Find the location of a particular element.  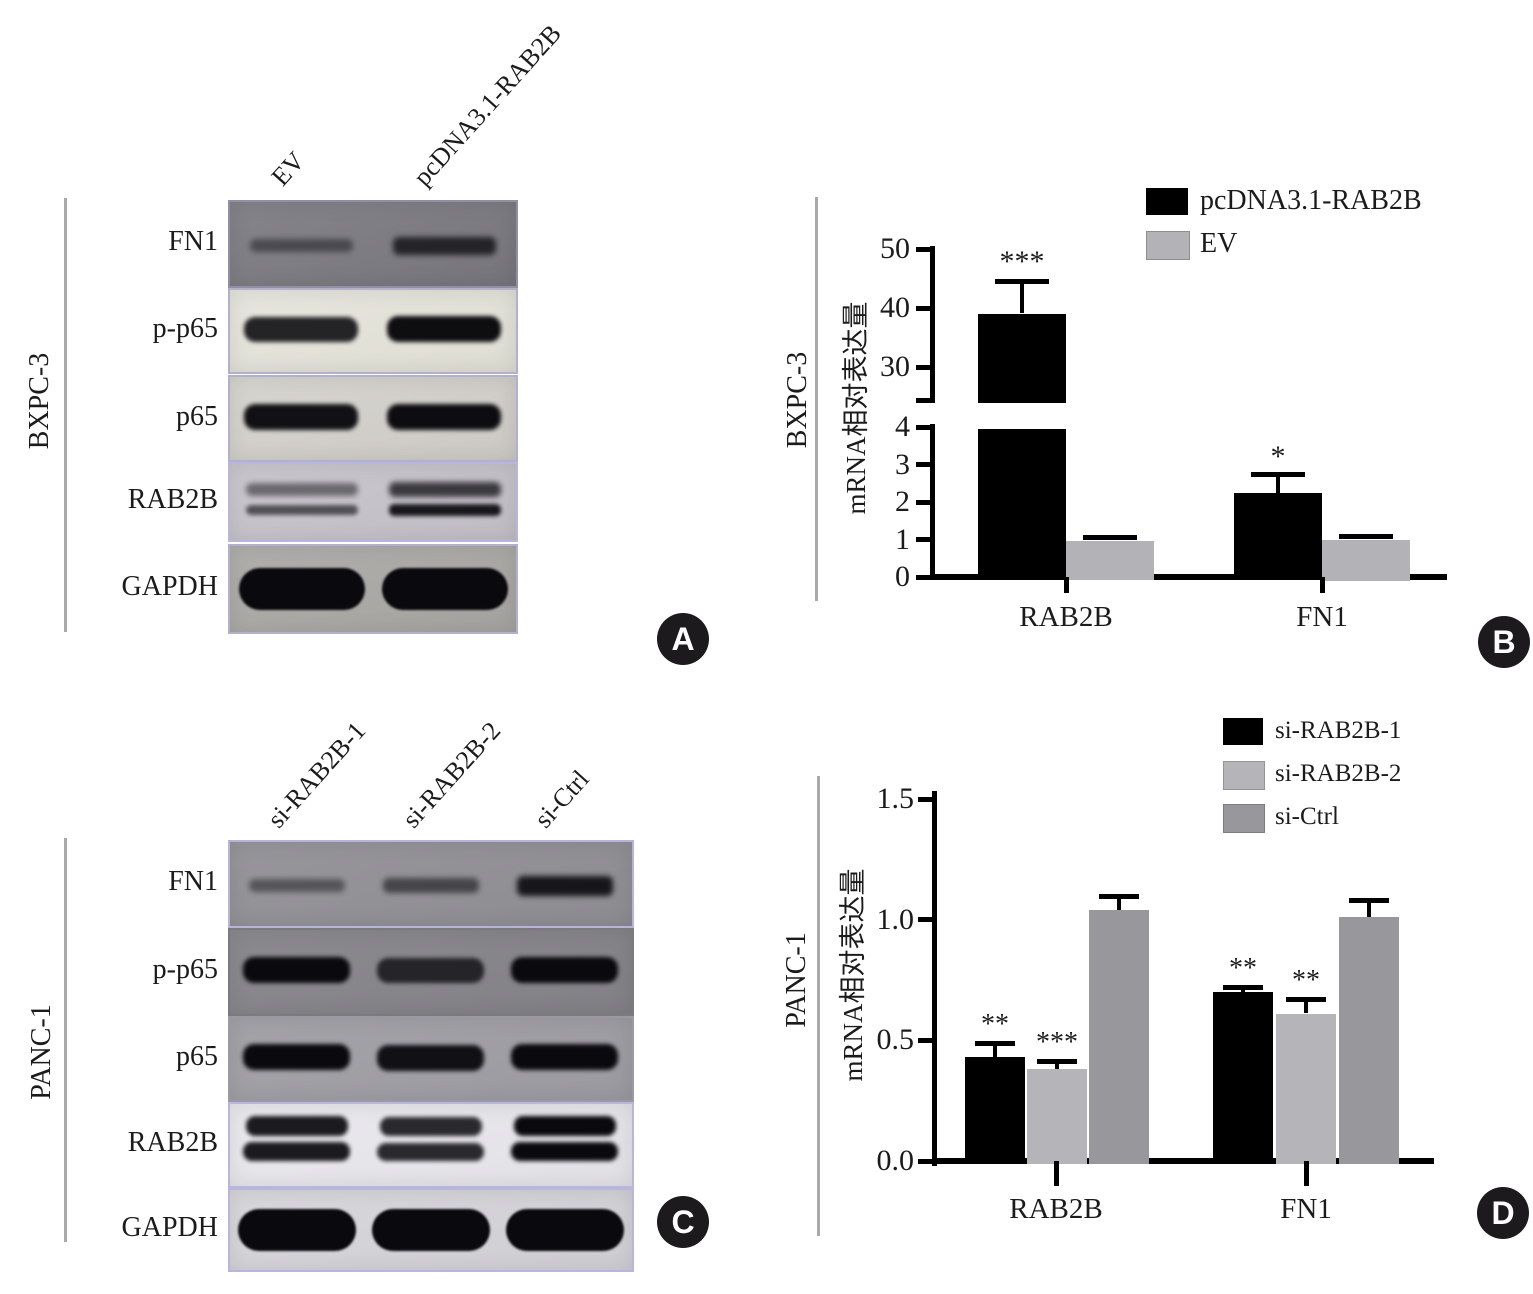

panel-c-protein-label-p-p65: p-p65 is located at coordinates (185, 969).